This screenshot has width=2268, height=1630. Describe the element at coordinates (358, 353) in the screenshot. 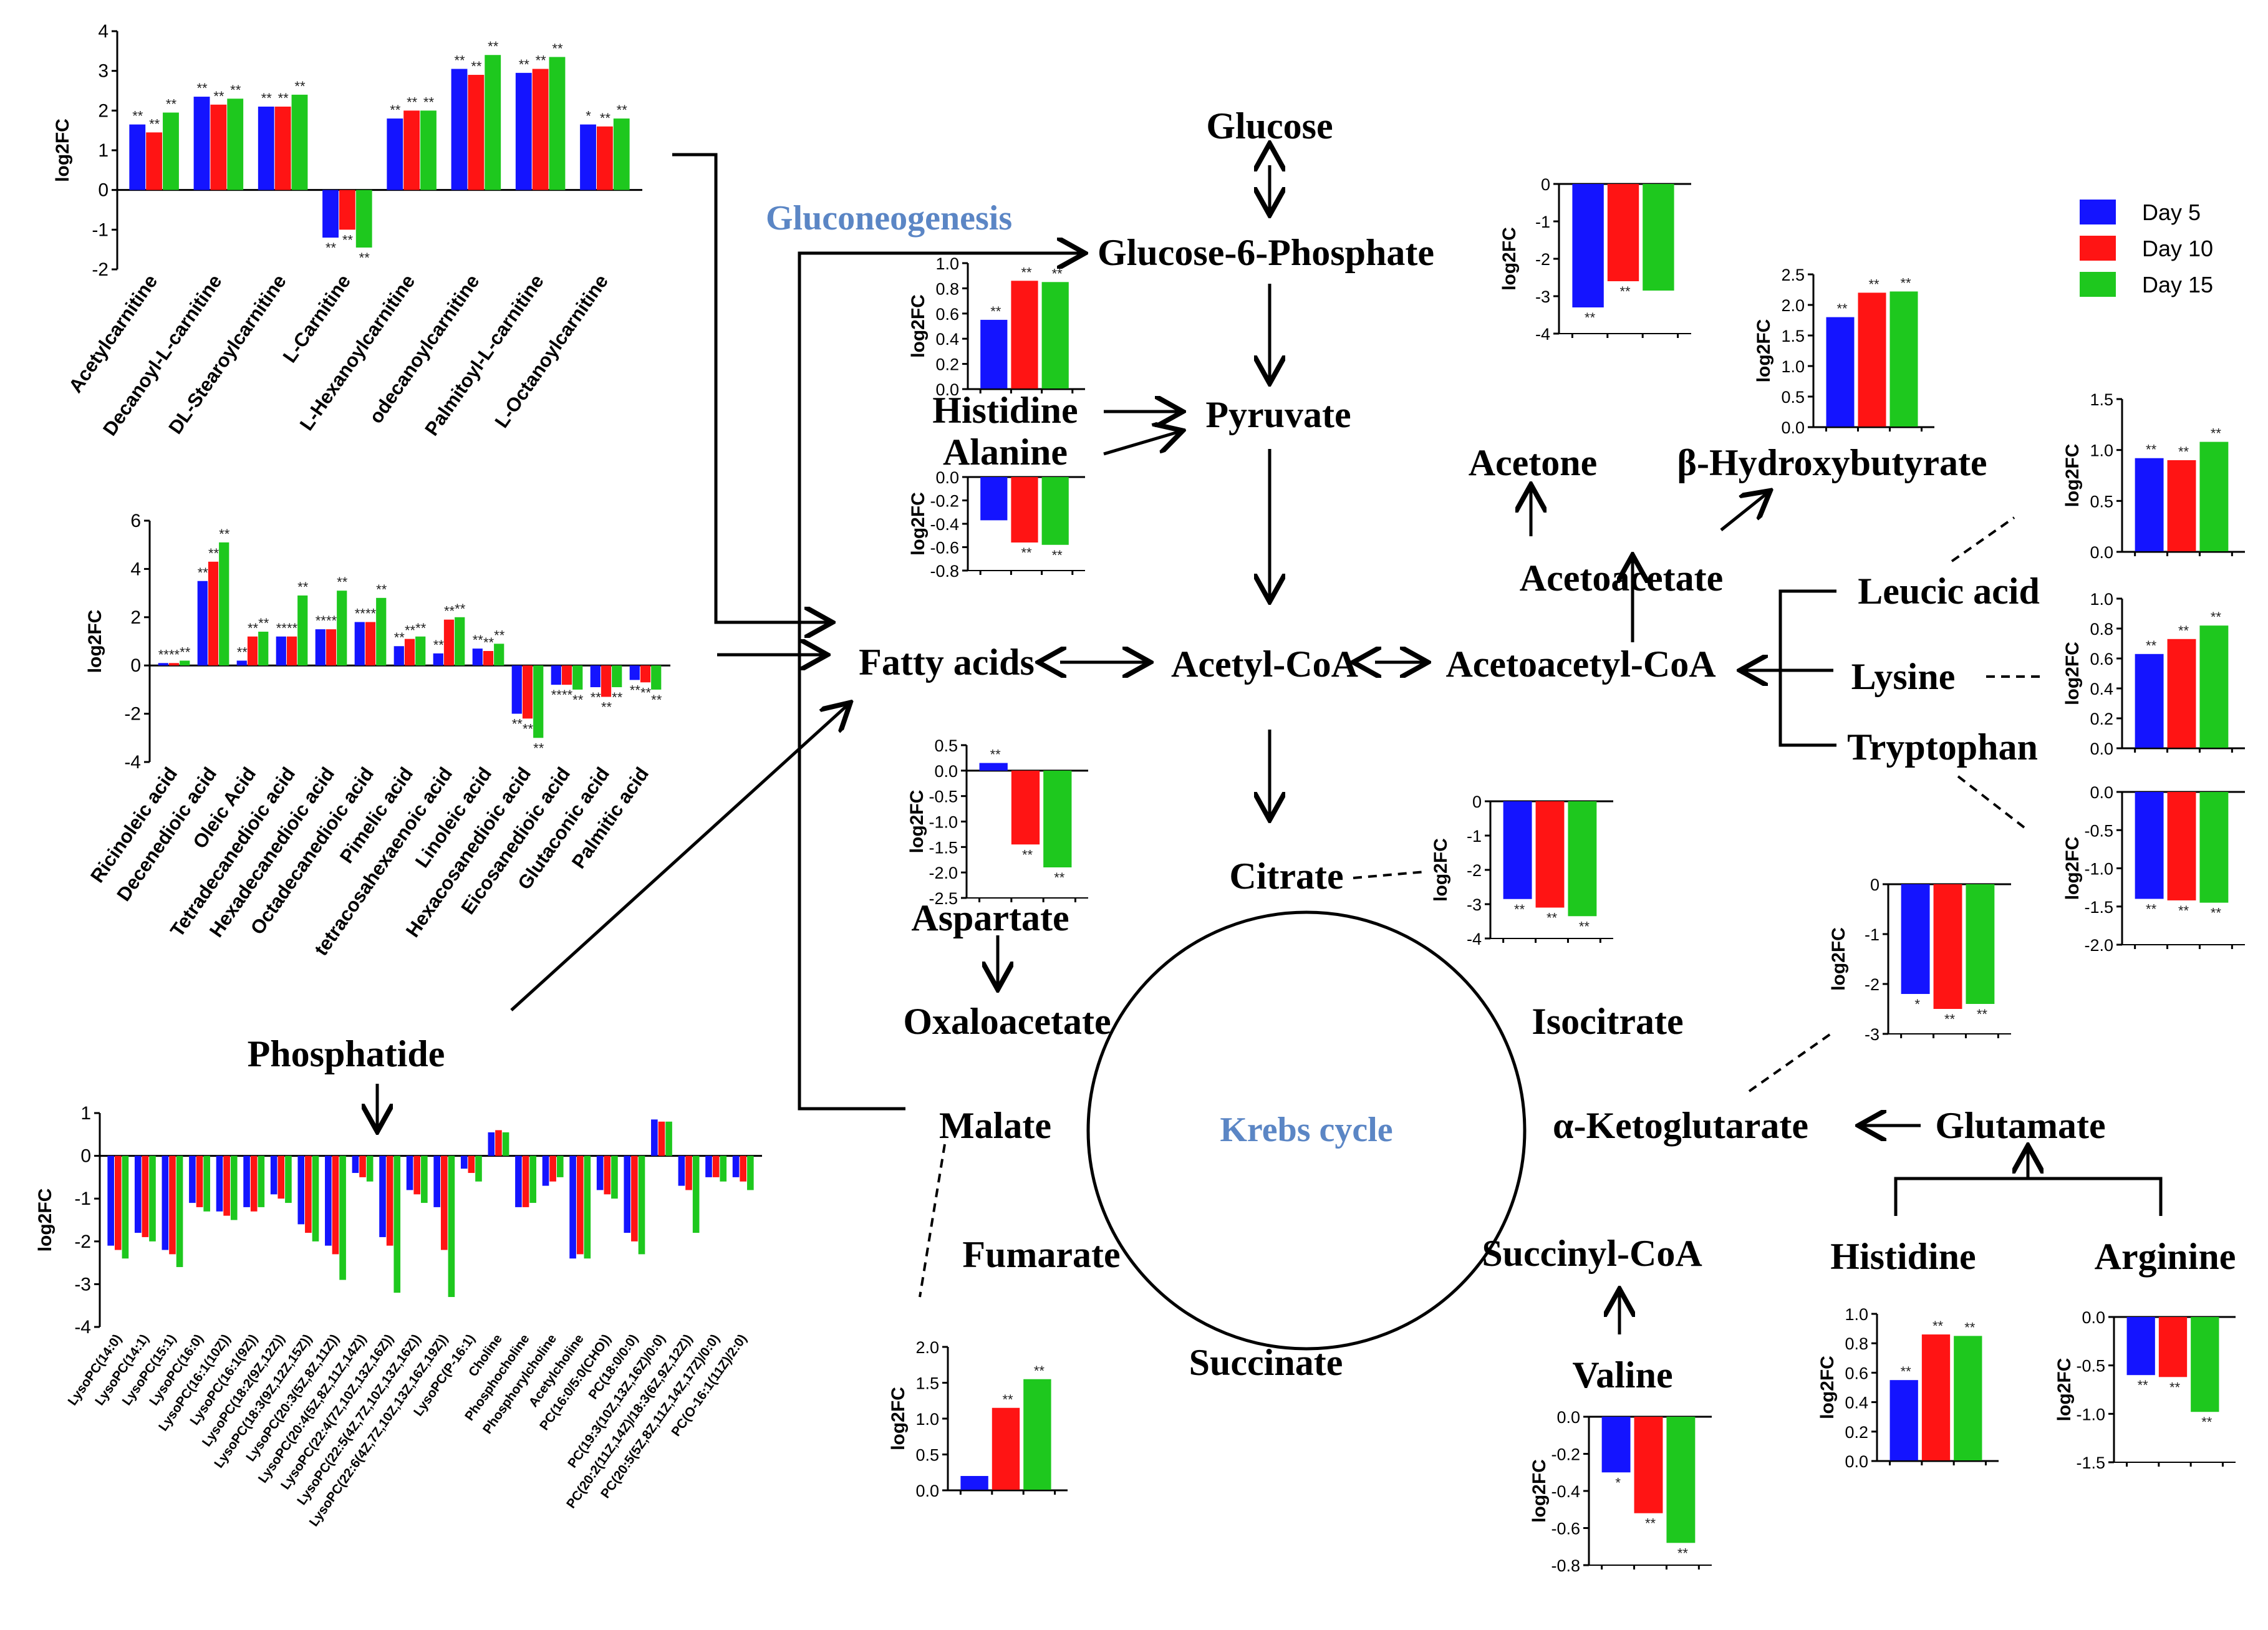

I see `category-label: L-Hexanoylcarnitine` at that location.